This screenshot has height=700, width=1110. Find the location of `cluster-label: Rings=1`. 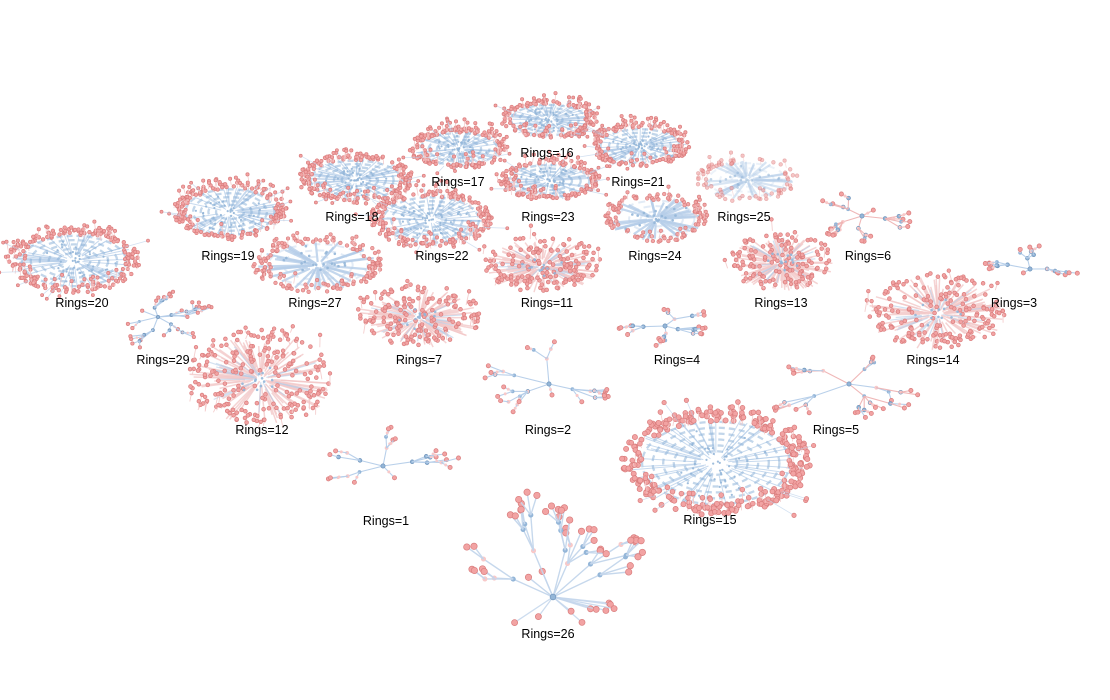

cluster-label: Rings=1 is located at coordinates (386, 521).